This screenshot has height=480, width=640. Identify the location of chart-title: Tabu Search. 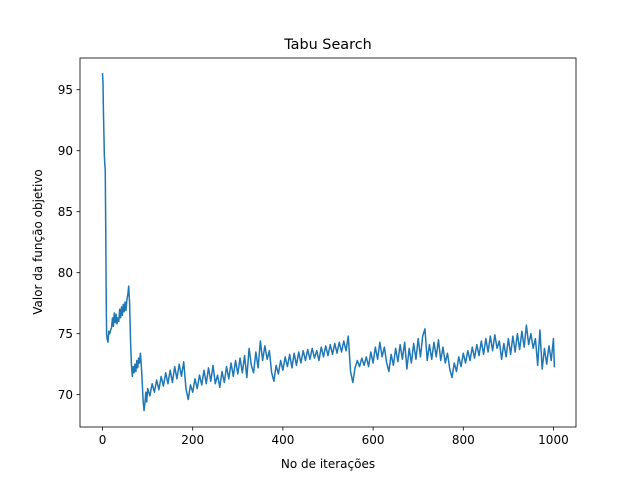
(327, 45).